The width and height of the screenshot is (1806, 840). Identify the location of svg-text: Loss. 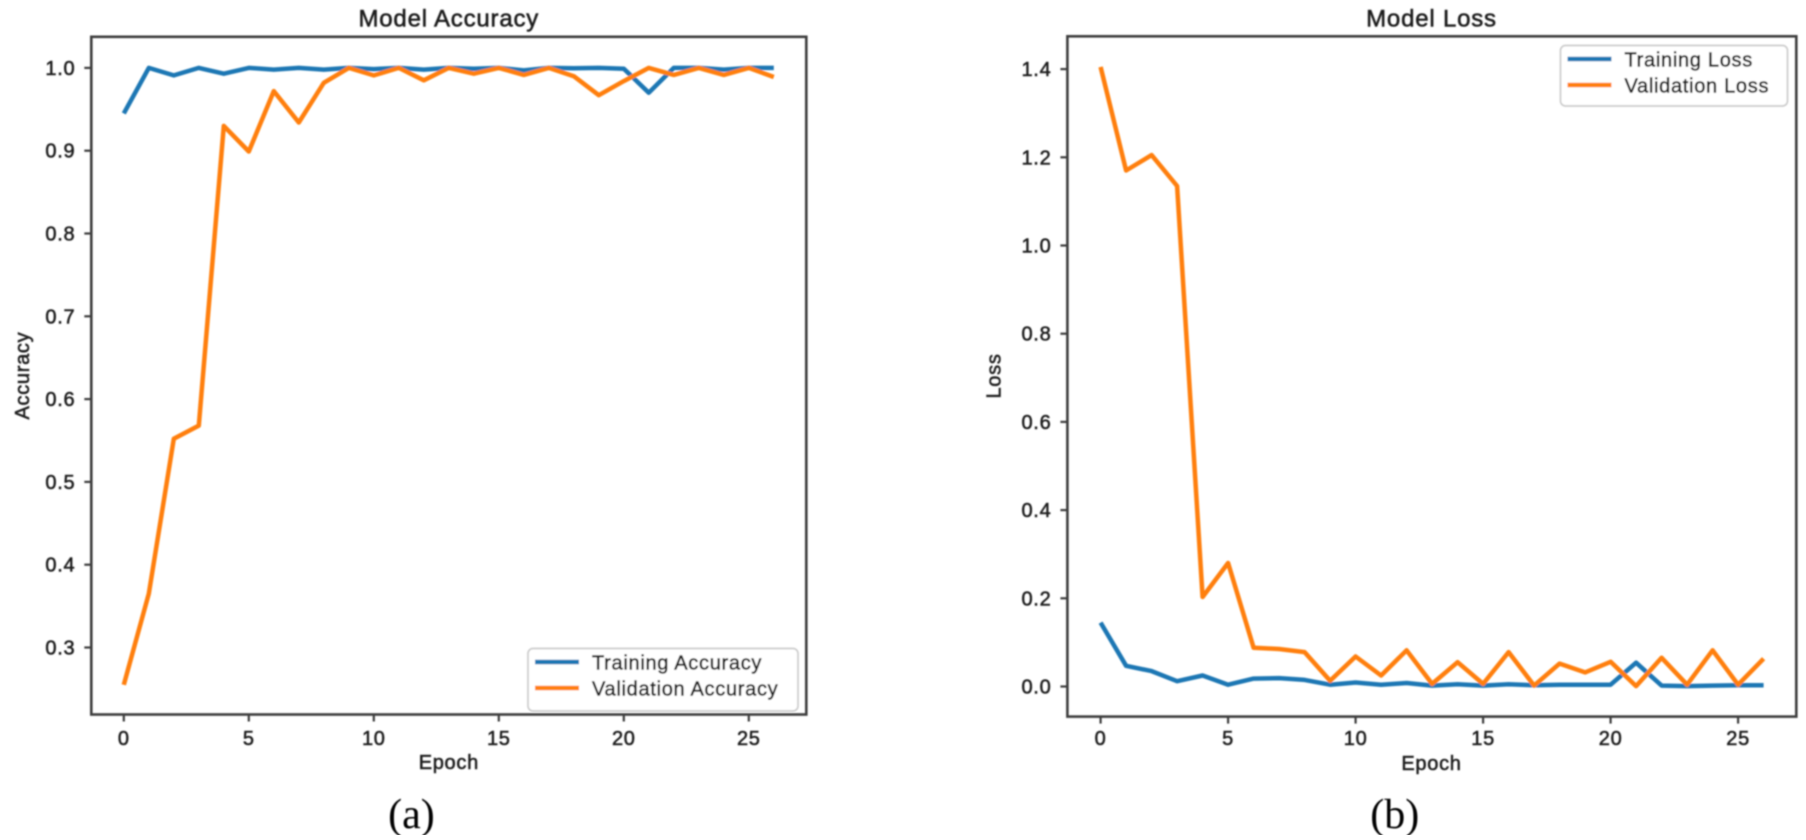
(995, 375).